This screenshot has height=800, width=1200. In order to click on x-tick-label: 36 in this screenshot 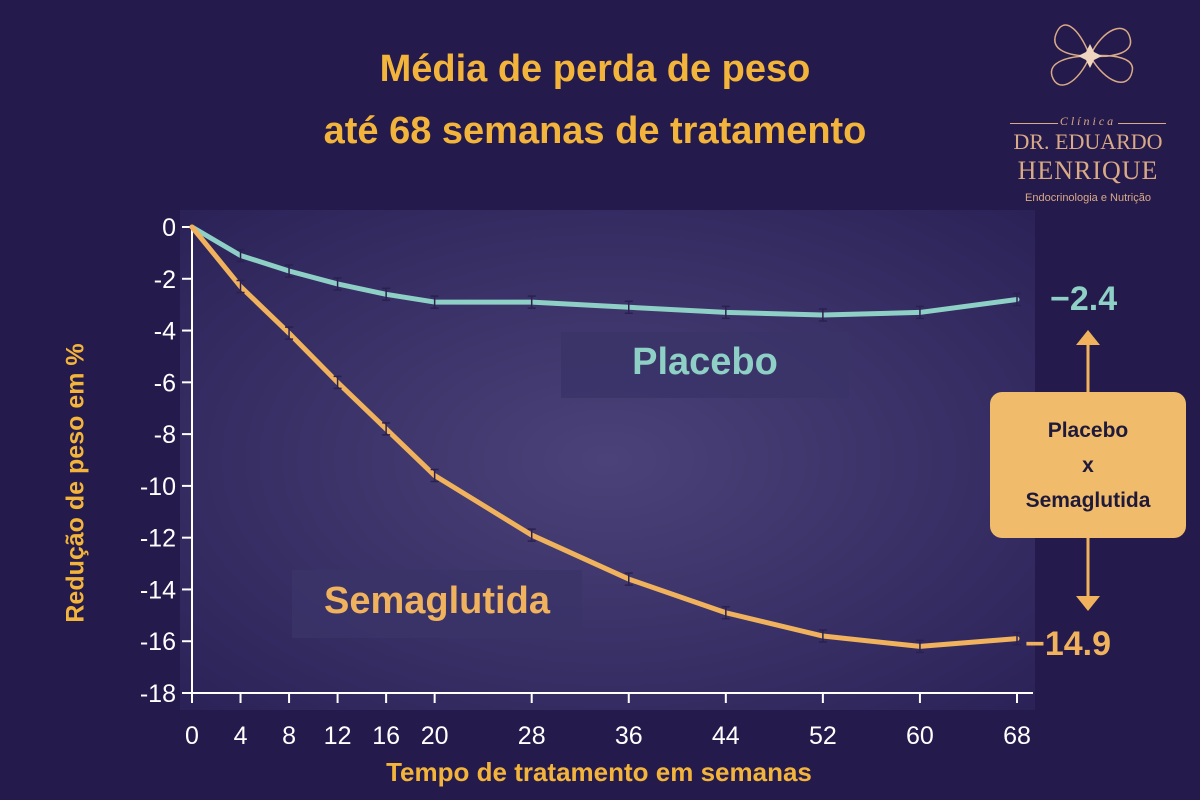, I will do `click(629, 736)`.